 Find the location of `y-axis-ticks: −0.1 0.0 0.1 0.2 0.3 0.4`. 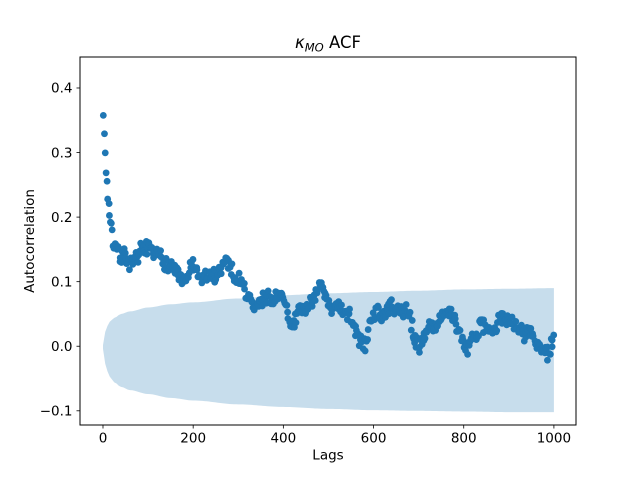

y-axis-ticks: −0.1 0.0 0.1 0.2 0.3 0.4 is located at coordinates (60, 250).